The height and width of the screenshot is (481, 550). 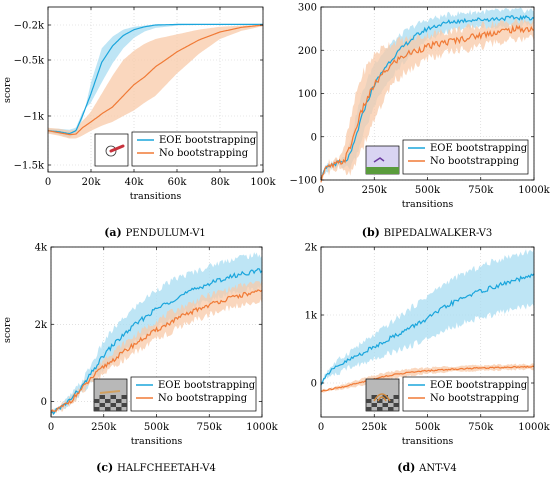 What do you see at coordinates (34, 117) in the screenshot?
I see `y-tick-label: −1k` at bounding box center [34, 117].